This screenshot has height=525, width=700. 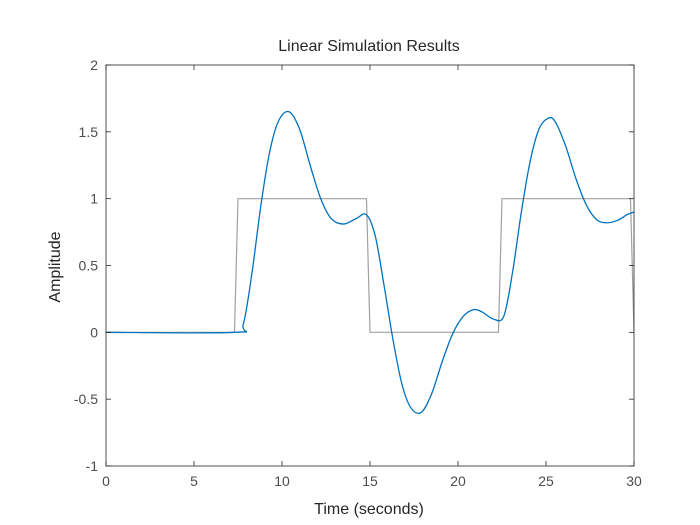 What do you see at coordinates (458, 481) in the screenshot?
I see `x-tick-label: 20` at bounding box center [458, 481].